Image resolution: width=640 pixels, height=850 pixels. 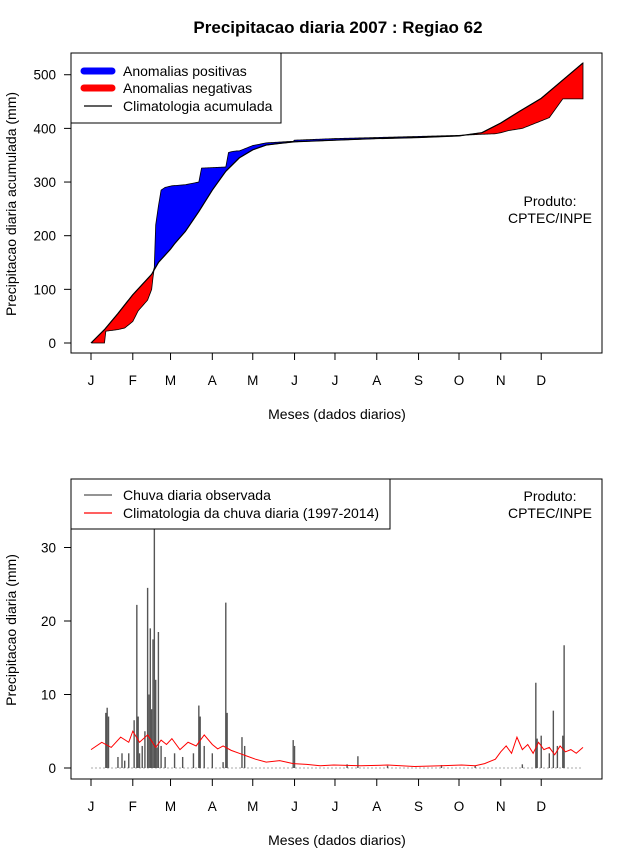 I want to click on top-y-axis-label: Precipitacao diaria acumulada (mm), so click(x=11, y=204).